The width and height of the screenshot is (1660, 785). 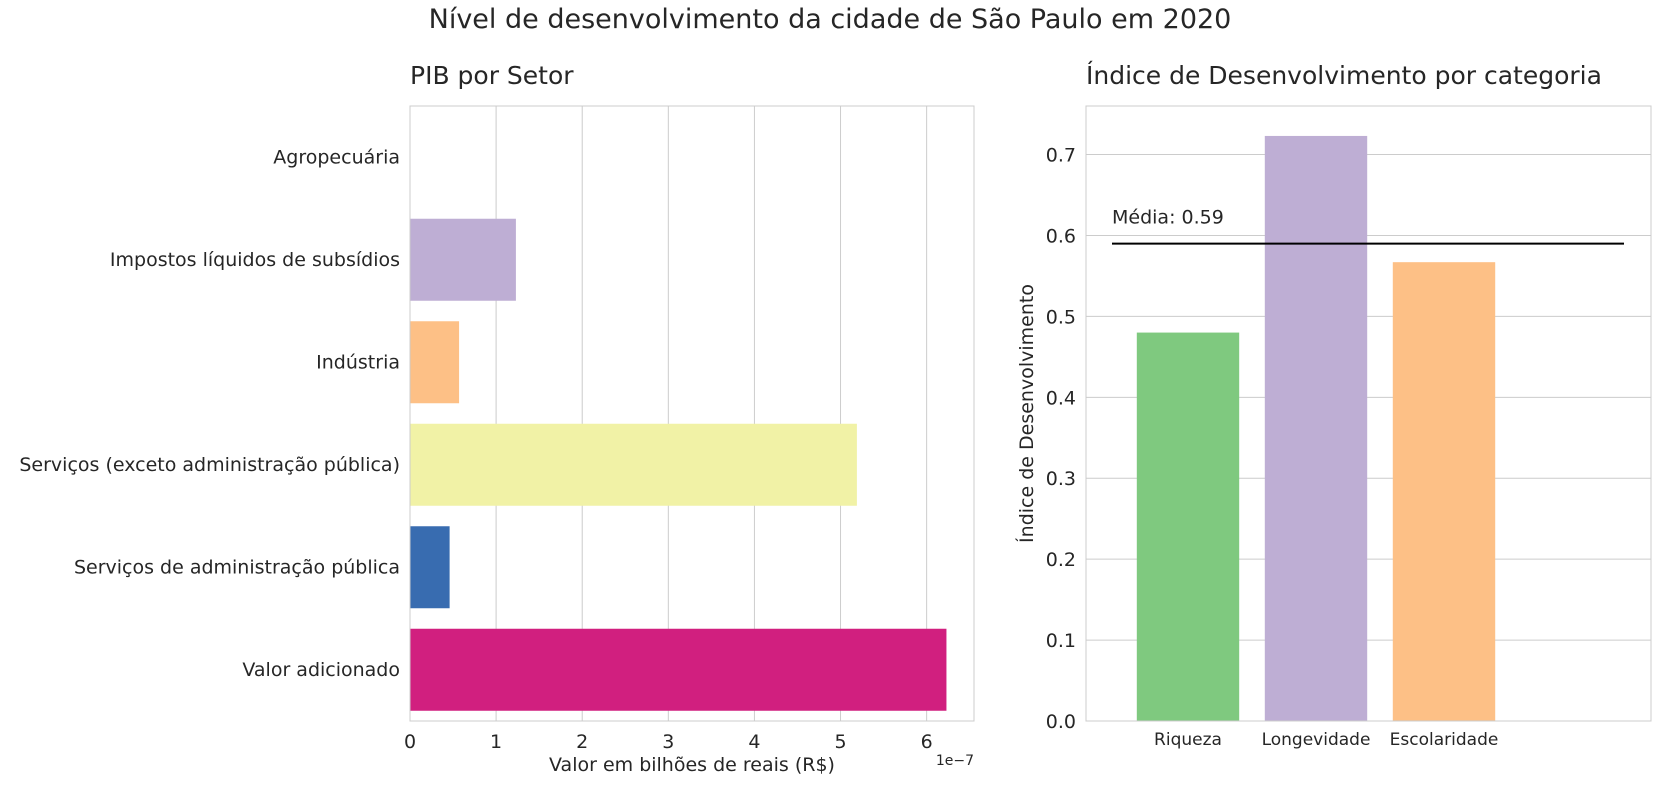 I want to click on chart-title: PIB por Setor, so click(x=492, y=75).